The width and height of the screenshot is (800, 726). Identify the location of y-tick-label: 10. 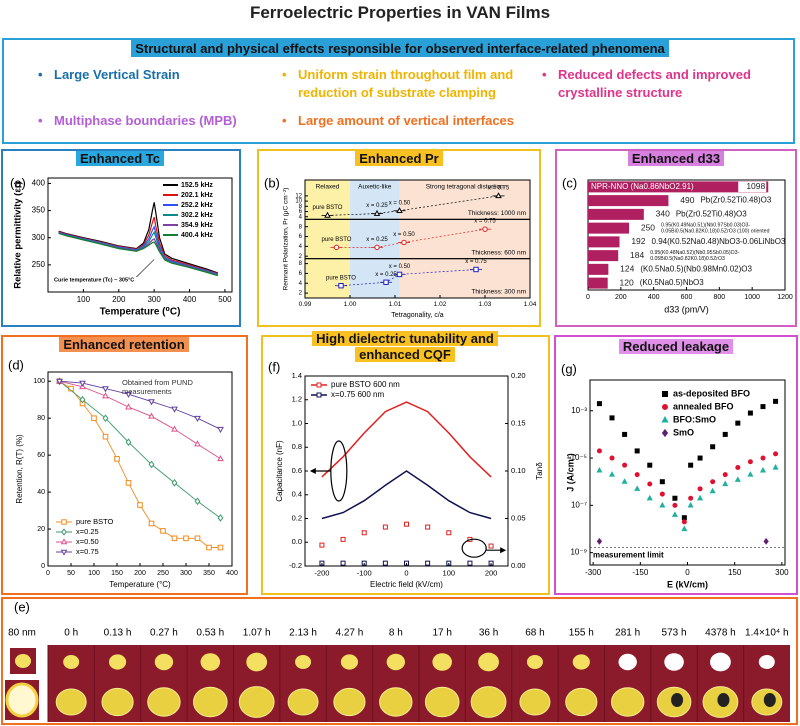
(298, 202).